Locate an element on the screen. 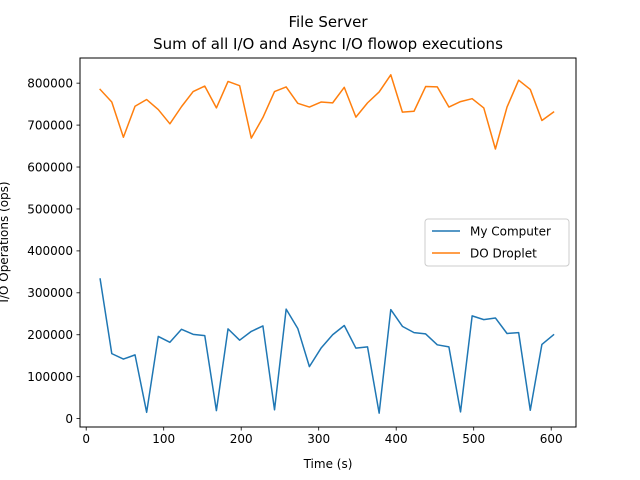 The image size is (640, 480). y-axis-label: I/O Operations (ops) is located at coordinates (5, 241).